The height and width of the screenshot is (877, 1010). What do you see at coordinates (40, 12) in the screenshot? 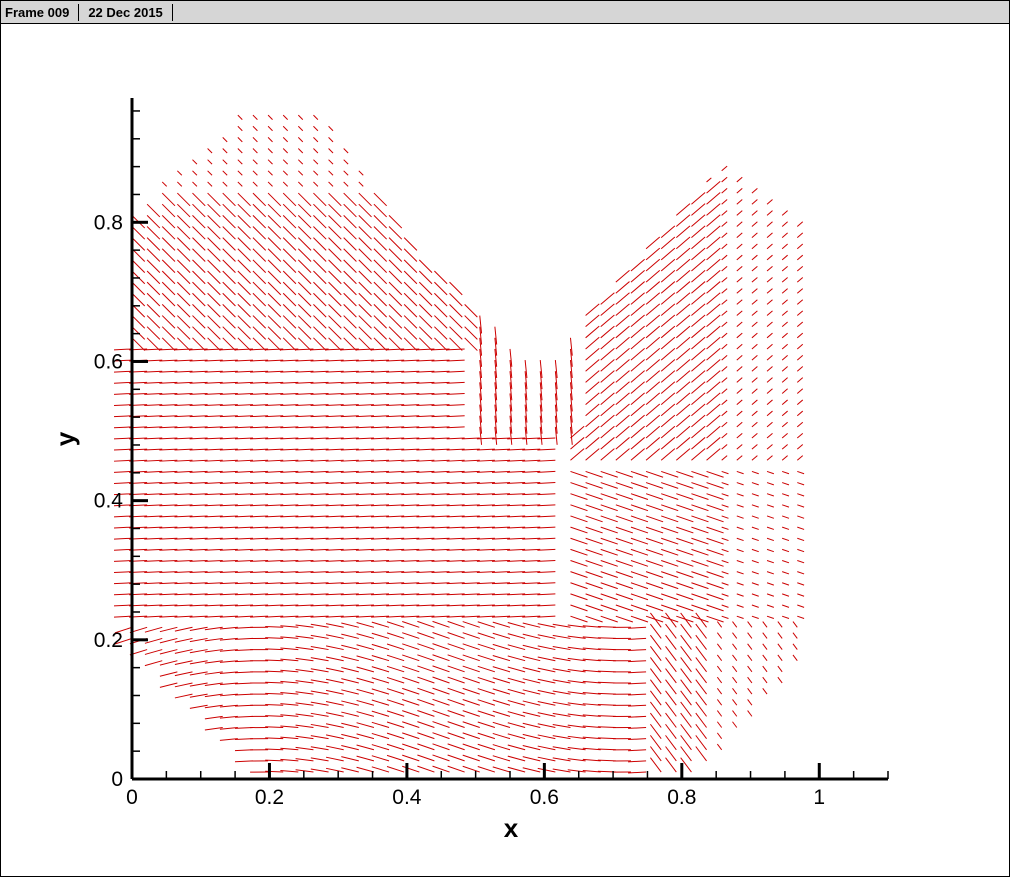
I see `frame-label: Frame 009` at bounding box center [40, 12].